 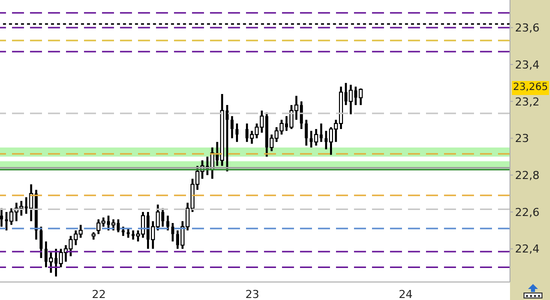 I want to click on x-tick-label: 22, so click(x=99, y=294).